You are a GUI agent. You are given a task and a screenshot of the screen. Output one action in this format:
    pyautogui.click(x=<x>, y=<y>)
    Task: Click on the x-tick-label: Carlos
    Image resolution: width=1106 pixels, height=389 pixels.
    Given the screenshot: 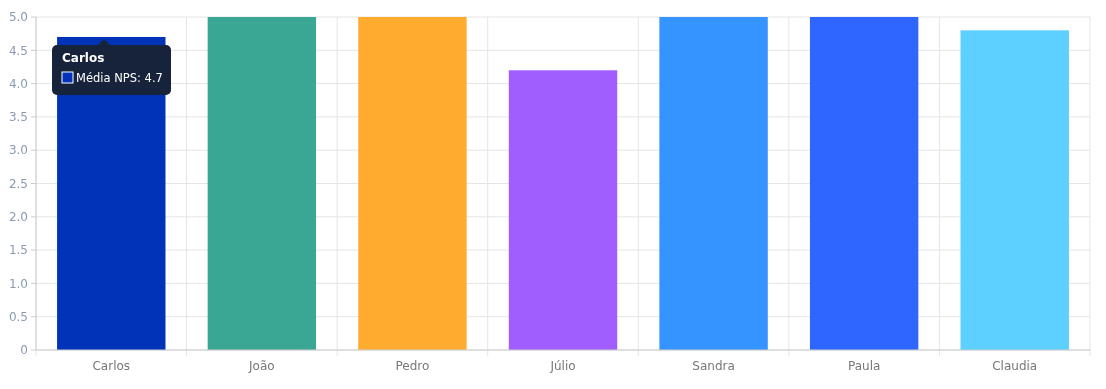 What is the action you would take?
    pyautogui.click(x=111, y=366)
    